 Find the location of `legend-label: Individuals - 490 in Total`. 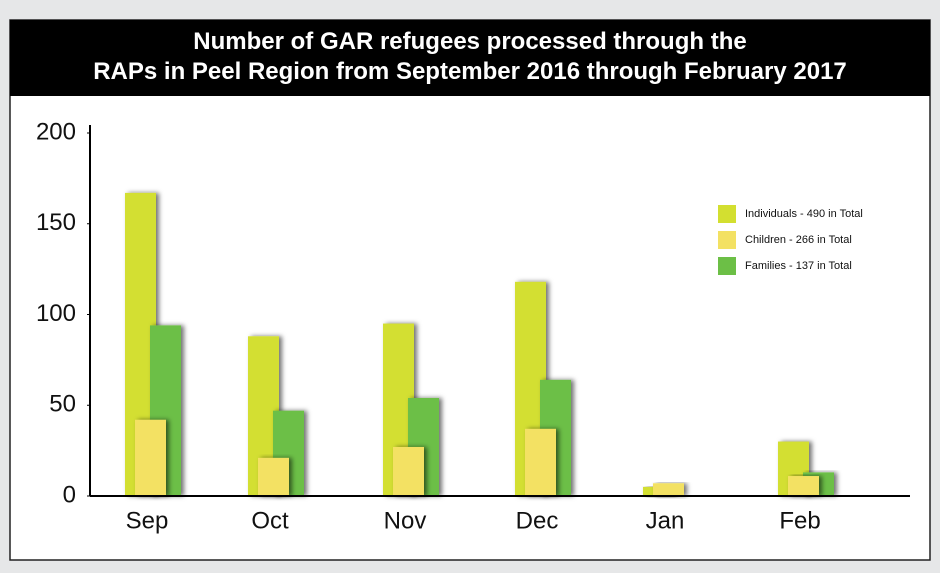

legend-label: Individuals - 490 in Total is located at coordinates (804, 214).